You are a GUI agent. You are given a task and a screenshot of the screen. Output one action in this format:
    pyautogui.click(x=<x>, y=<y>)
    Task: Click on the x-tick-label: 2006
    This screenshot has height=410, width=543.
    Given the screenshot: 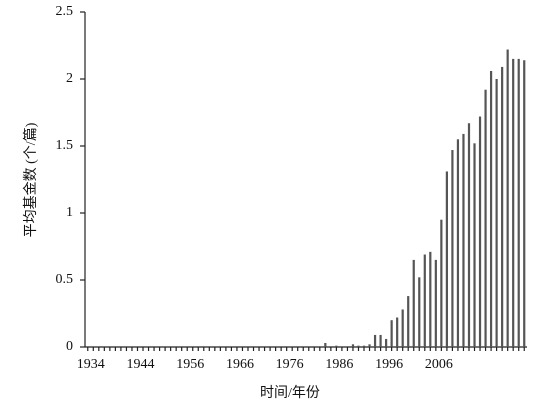 What is the action you would take?
    pyautogui.click(x=439, y=364)
    